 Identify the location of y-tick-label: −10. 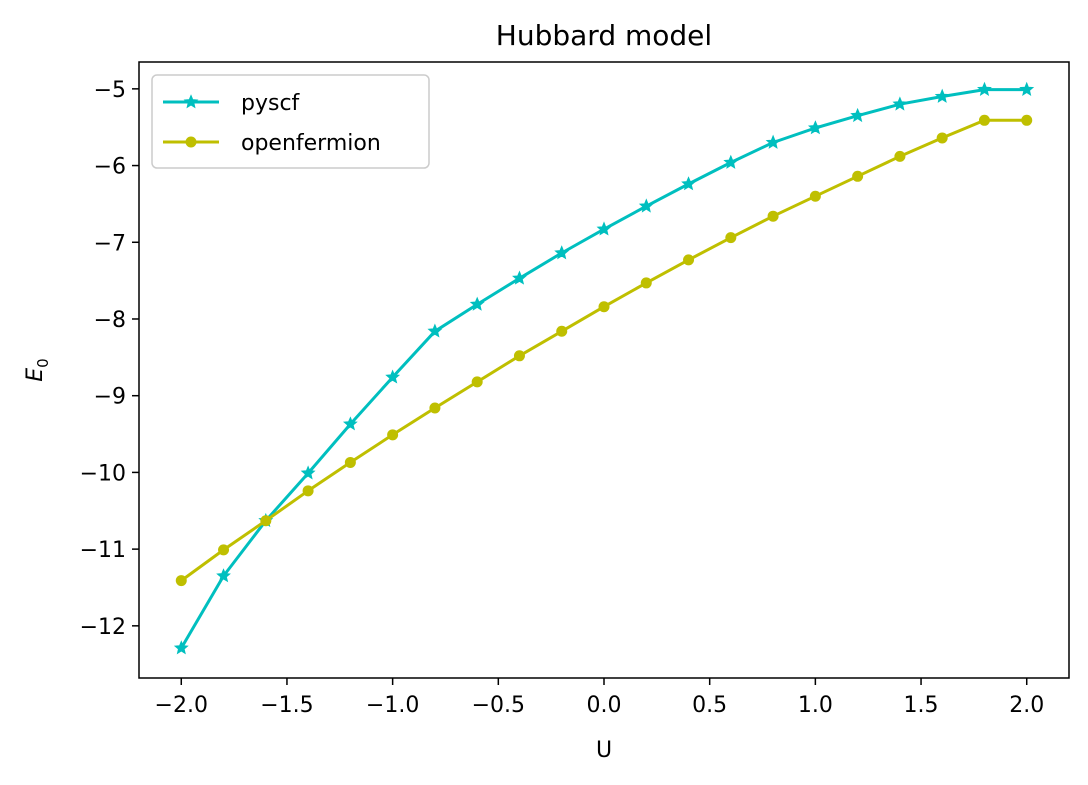
(103, 473).